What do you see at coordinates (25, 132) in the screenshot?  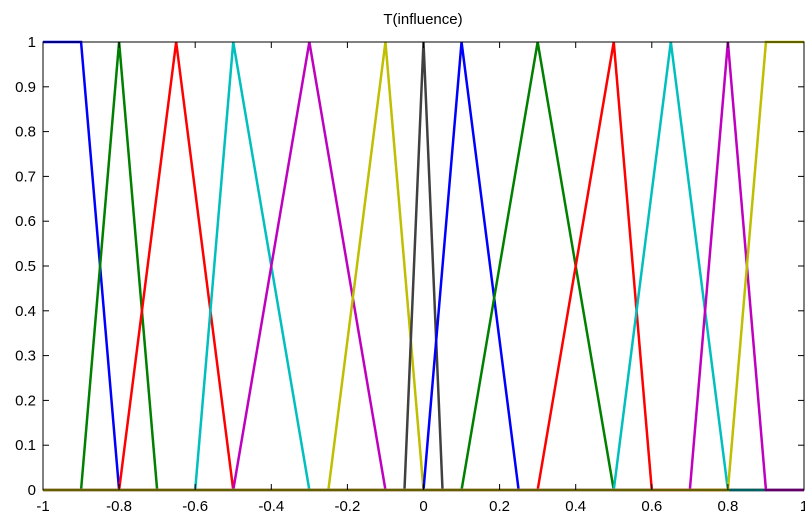 I see `y-tick-label: 0.8` at bounding box center [25, 132].